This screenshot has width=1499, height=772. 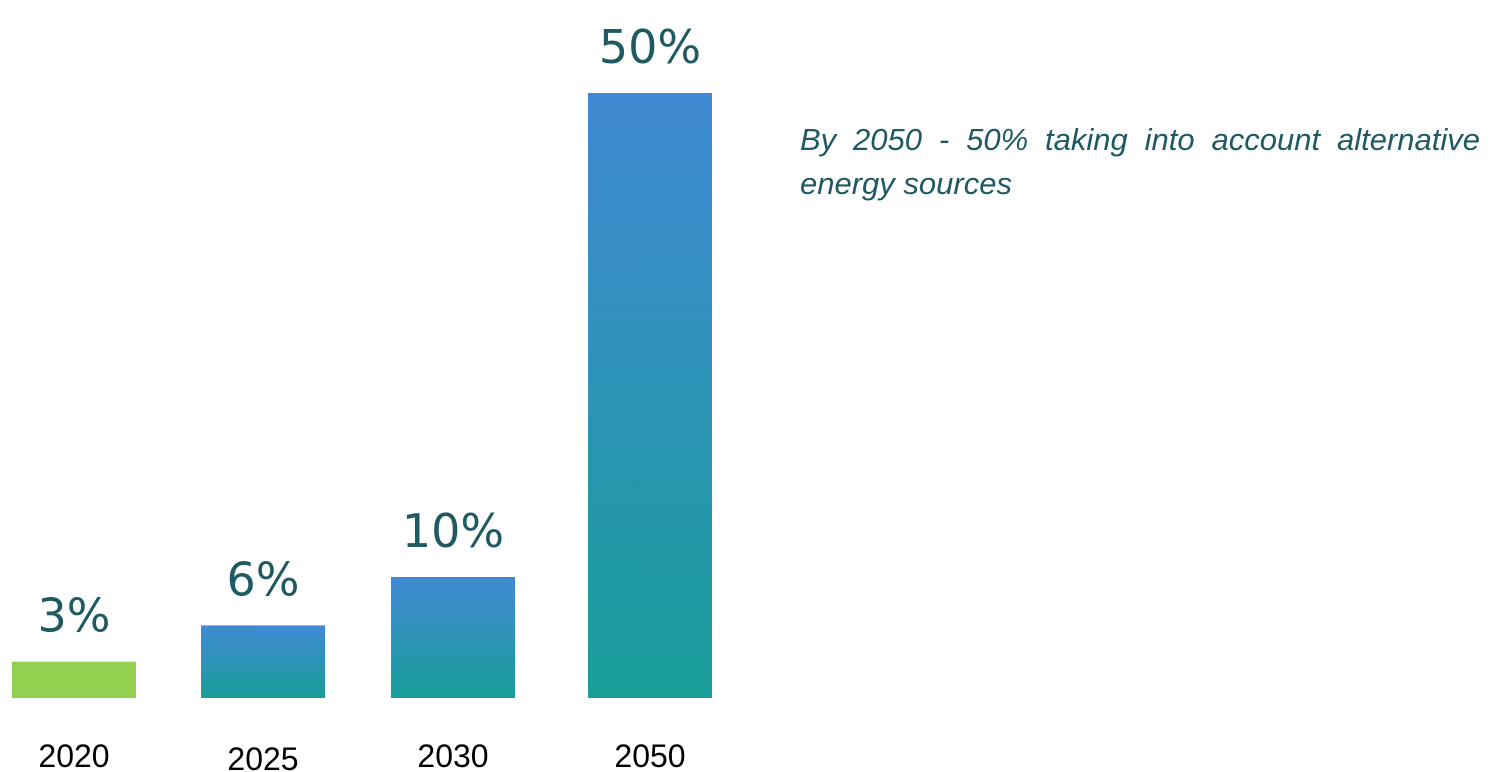 I want to click on bar-2050, so click(x=650, y=395).